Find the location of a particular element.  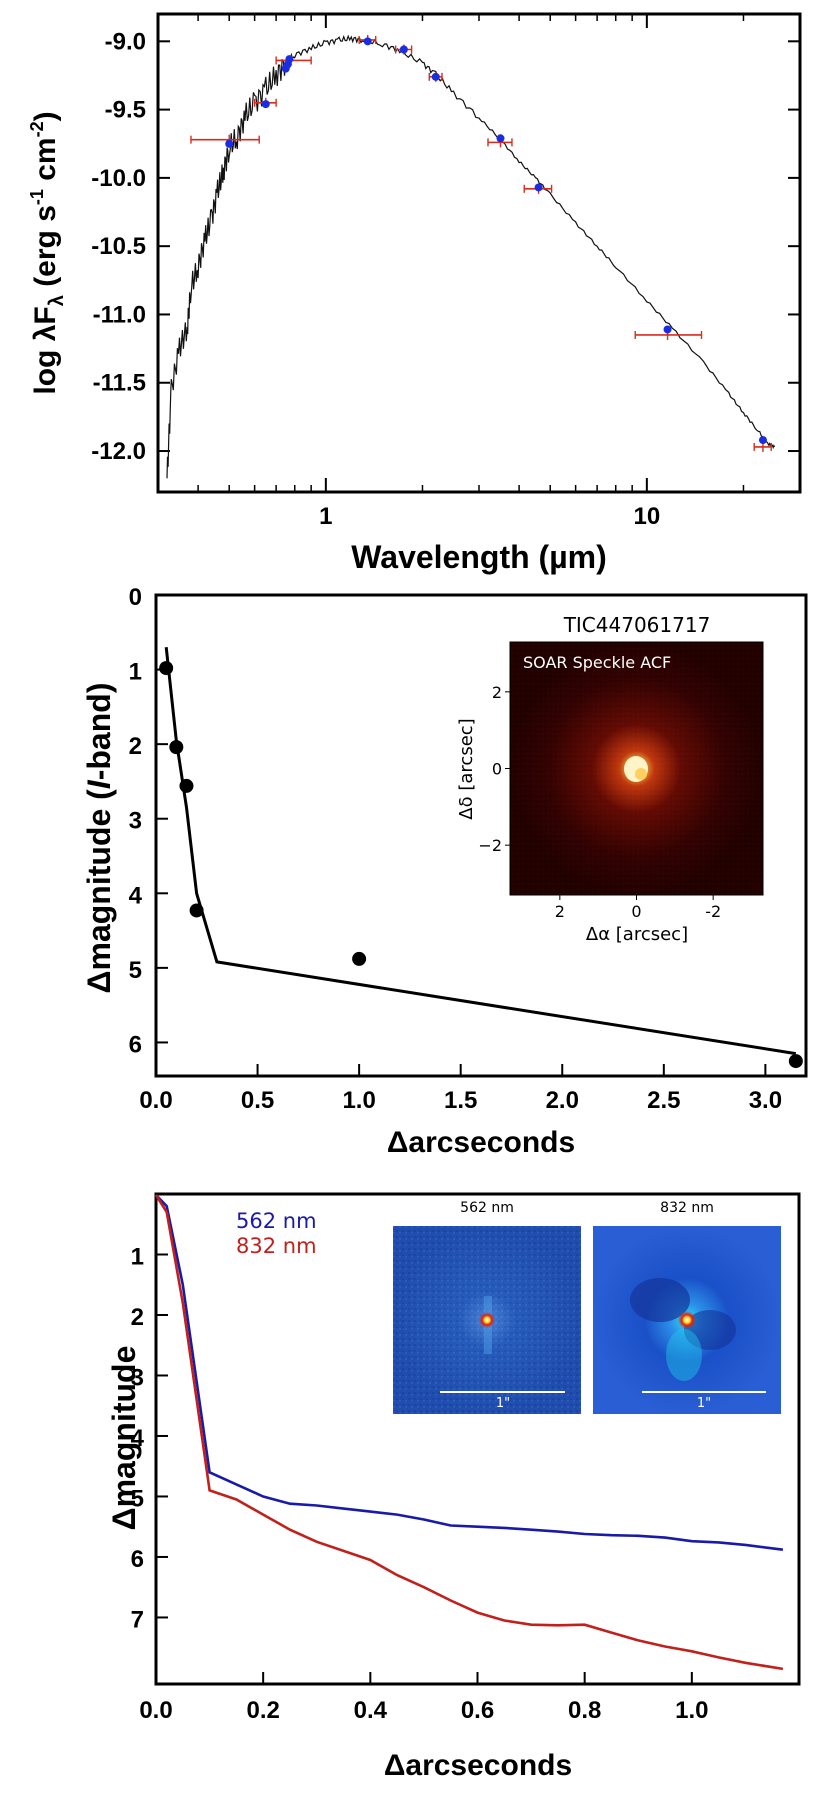

acf-xtick-label: 2 is located at coordinates (560, 911).